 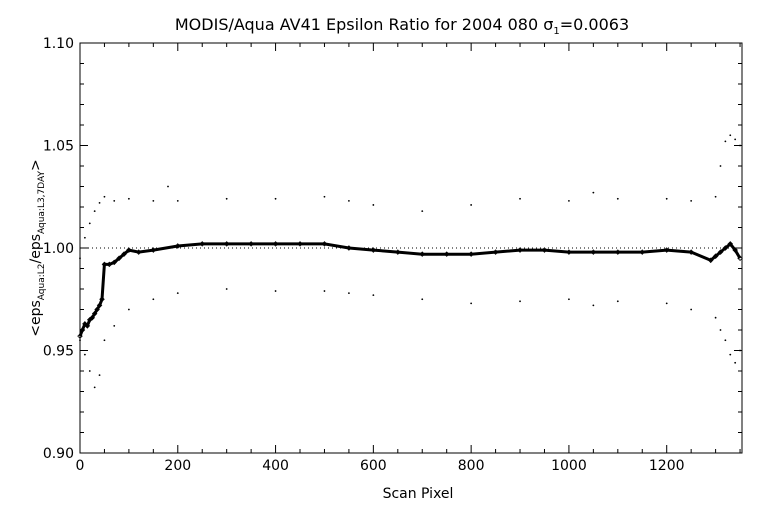 I want to click on title-sigma-subscript: 1, so click(x=556, y=31).